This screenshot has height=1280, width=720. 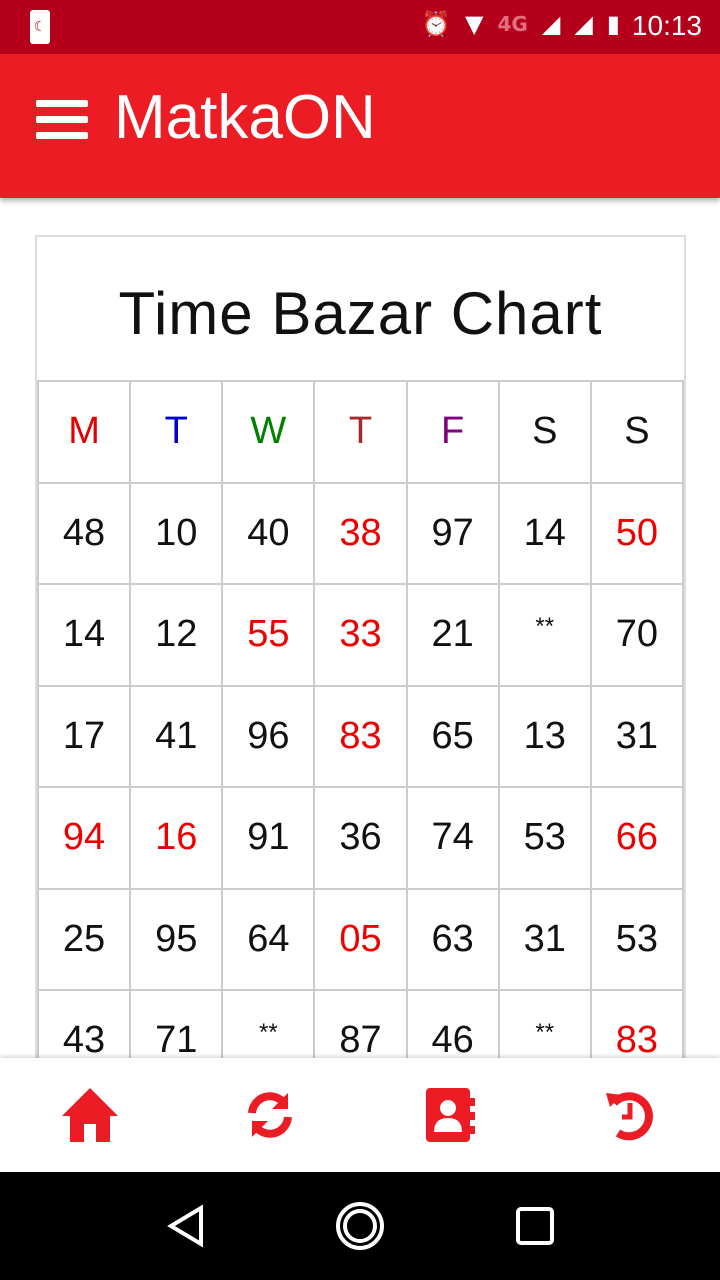 What do you see at coordinates (551, 24) in the screenshot?
I see `signal-icon: ◢` at bounding box center [551, 24].